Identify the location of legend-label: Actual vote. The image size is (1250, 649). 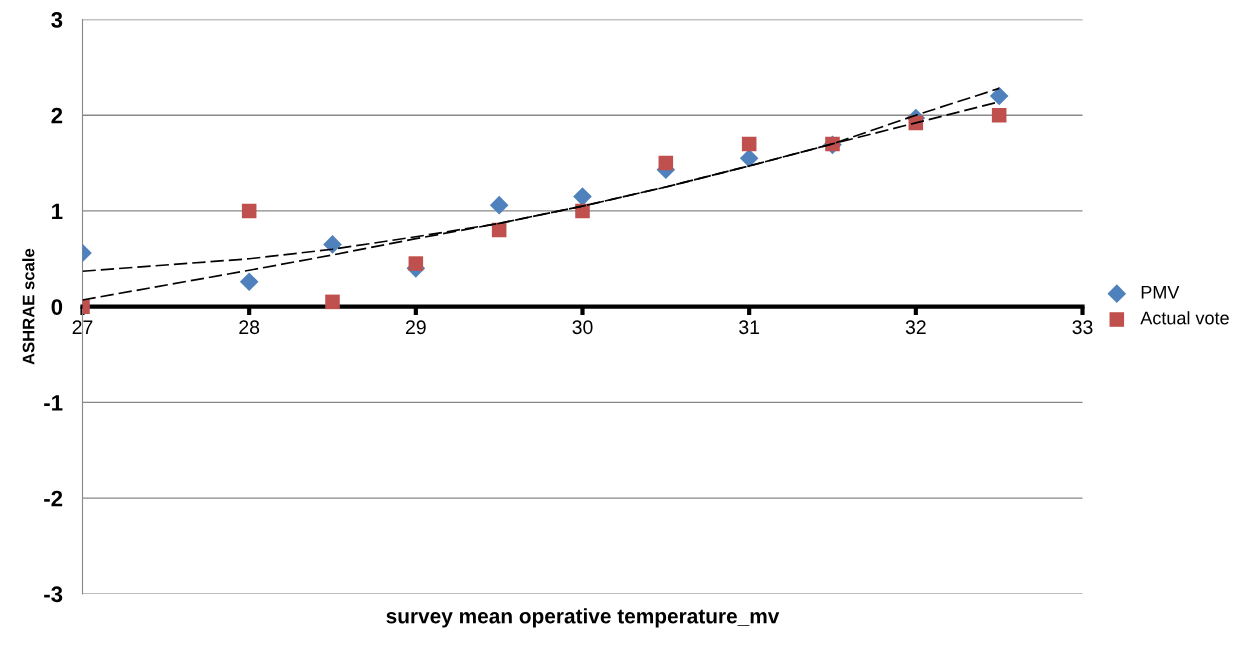
(1184, 318).